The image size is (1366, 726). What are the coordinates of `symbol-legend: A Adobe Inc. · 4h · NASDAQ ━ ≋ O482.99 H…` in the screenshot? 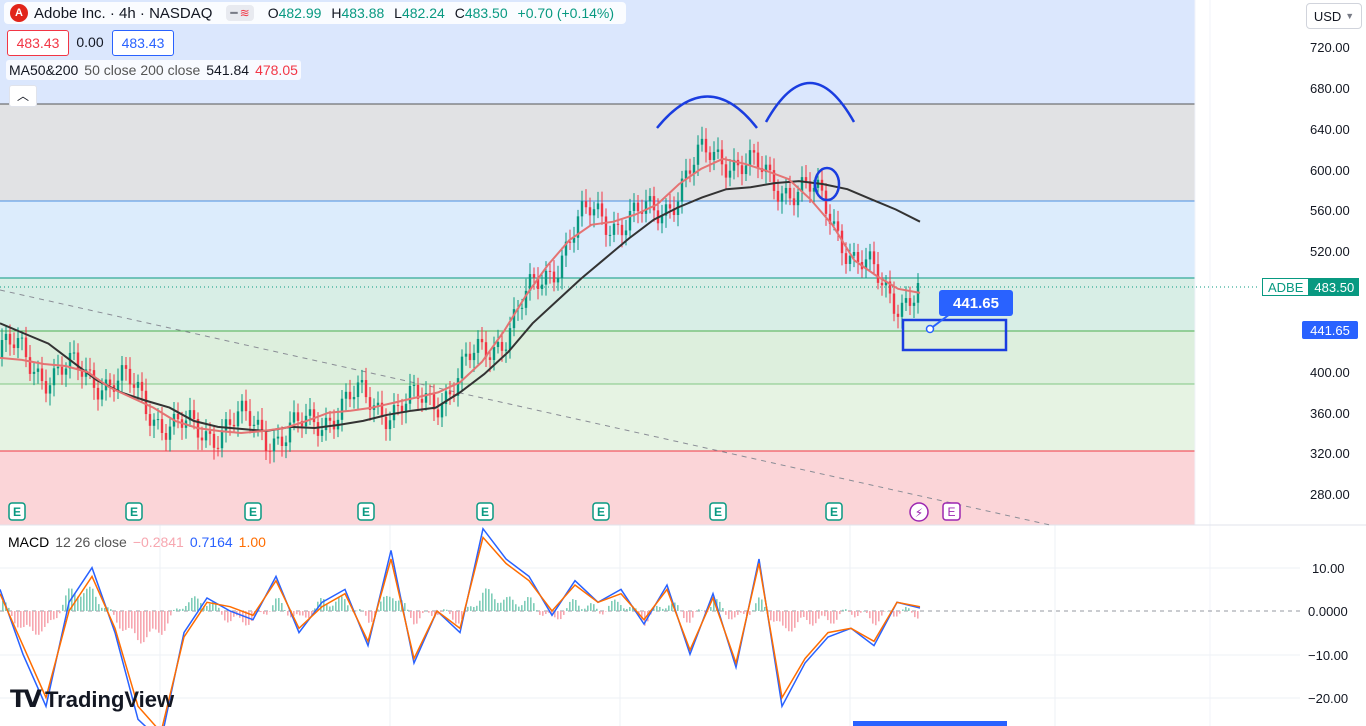 It's located at (315, 13).